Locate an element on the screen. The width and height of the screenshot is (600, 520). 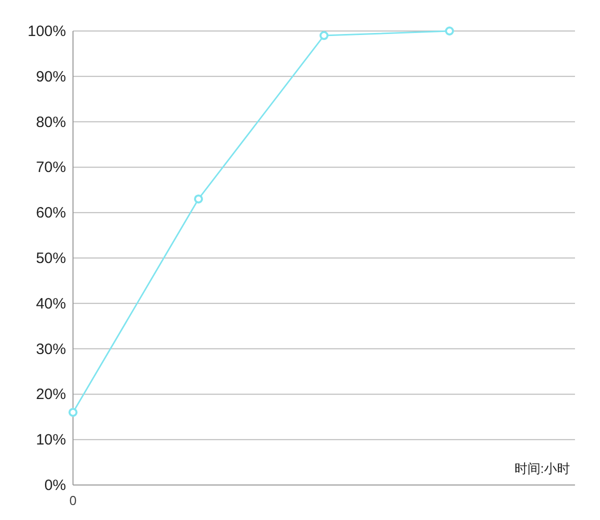
y-tick-label: 50% is located at coordinates (51, 258).